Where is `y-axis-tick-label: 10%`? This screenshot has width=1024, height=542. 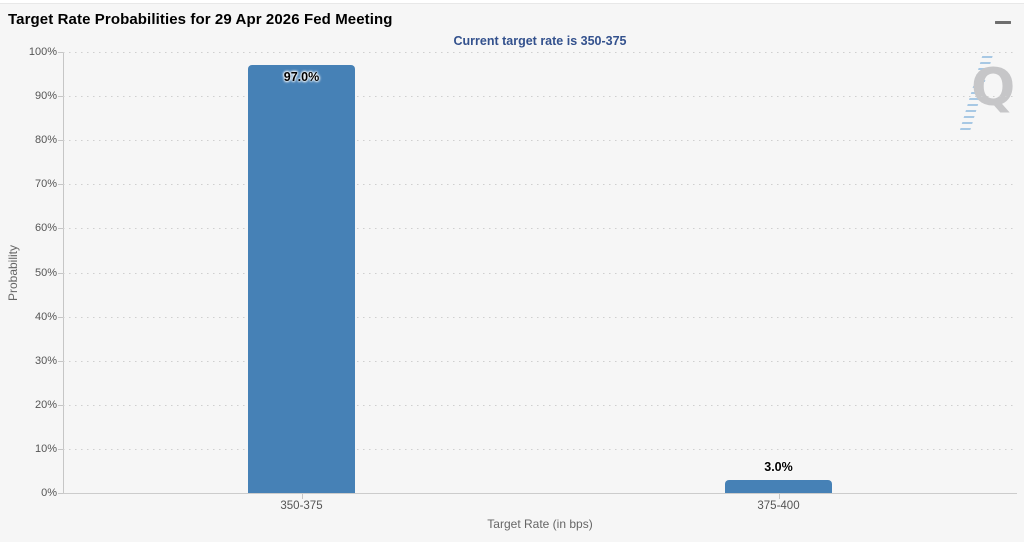 y-axis-tick-label: 10% is located at coordinates (45, 448).